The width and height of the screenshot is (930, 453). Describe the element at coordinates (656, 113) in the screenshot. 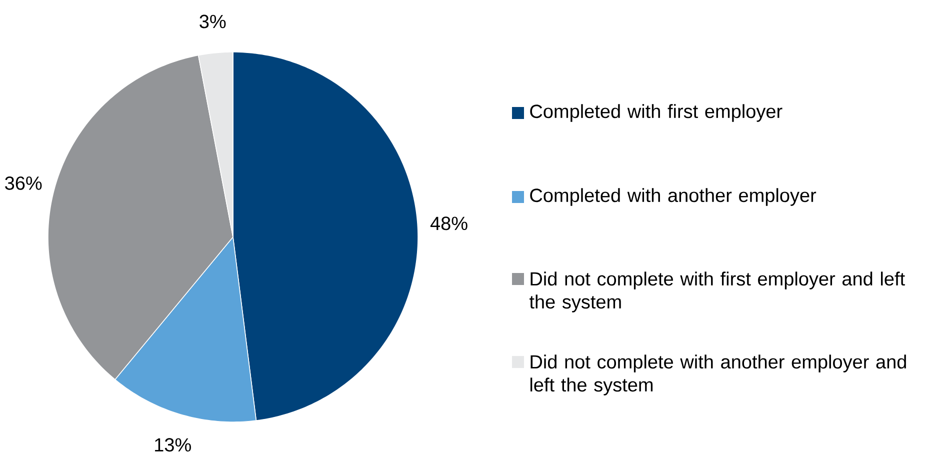

I see `legend-label: Completed with first employer` at that location.